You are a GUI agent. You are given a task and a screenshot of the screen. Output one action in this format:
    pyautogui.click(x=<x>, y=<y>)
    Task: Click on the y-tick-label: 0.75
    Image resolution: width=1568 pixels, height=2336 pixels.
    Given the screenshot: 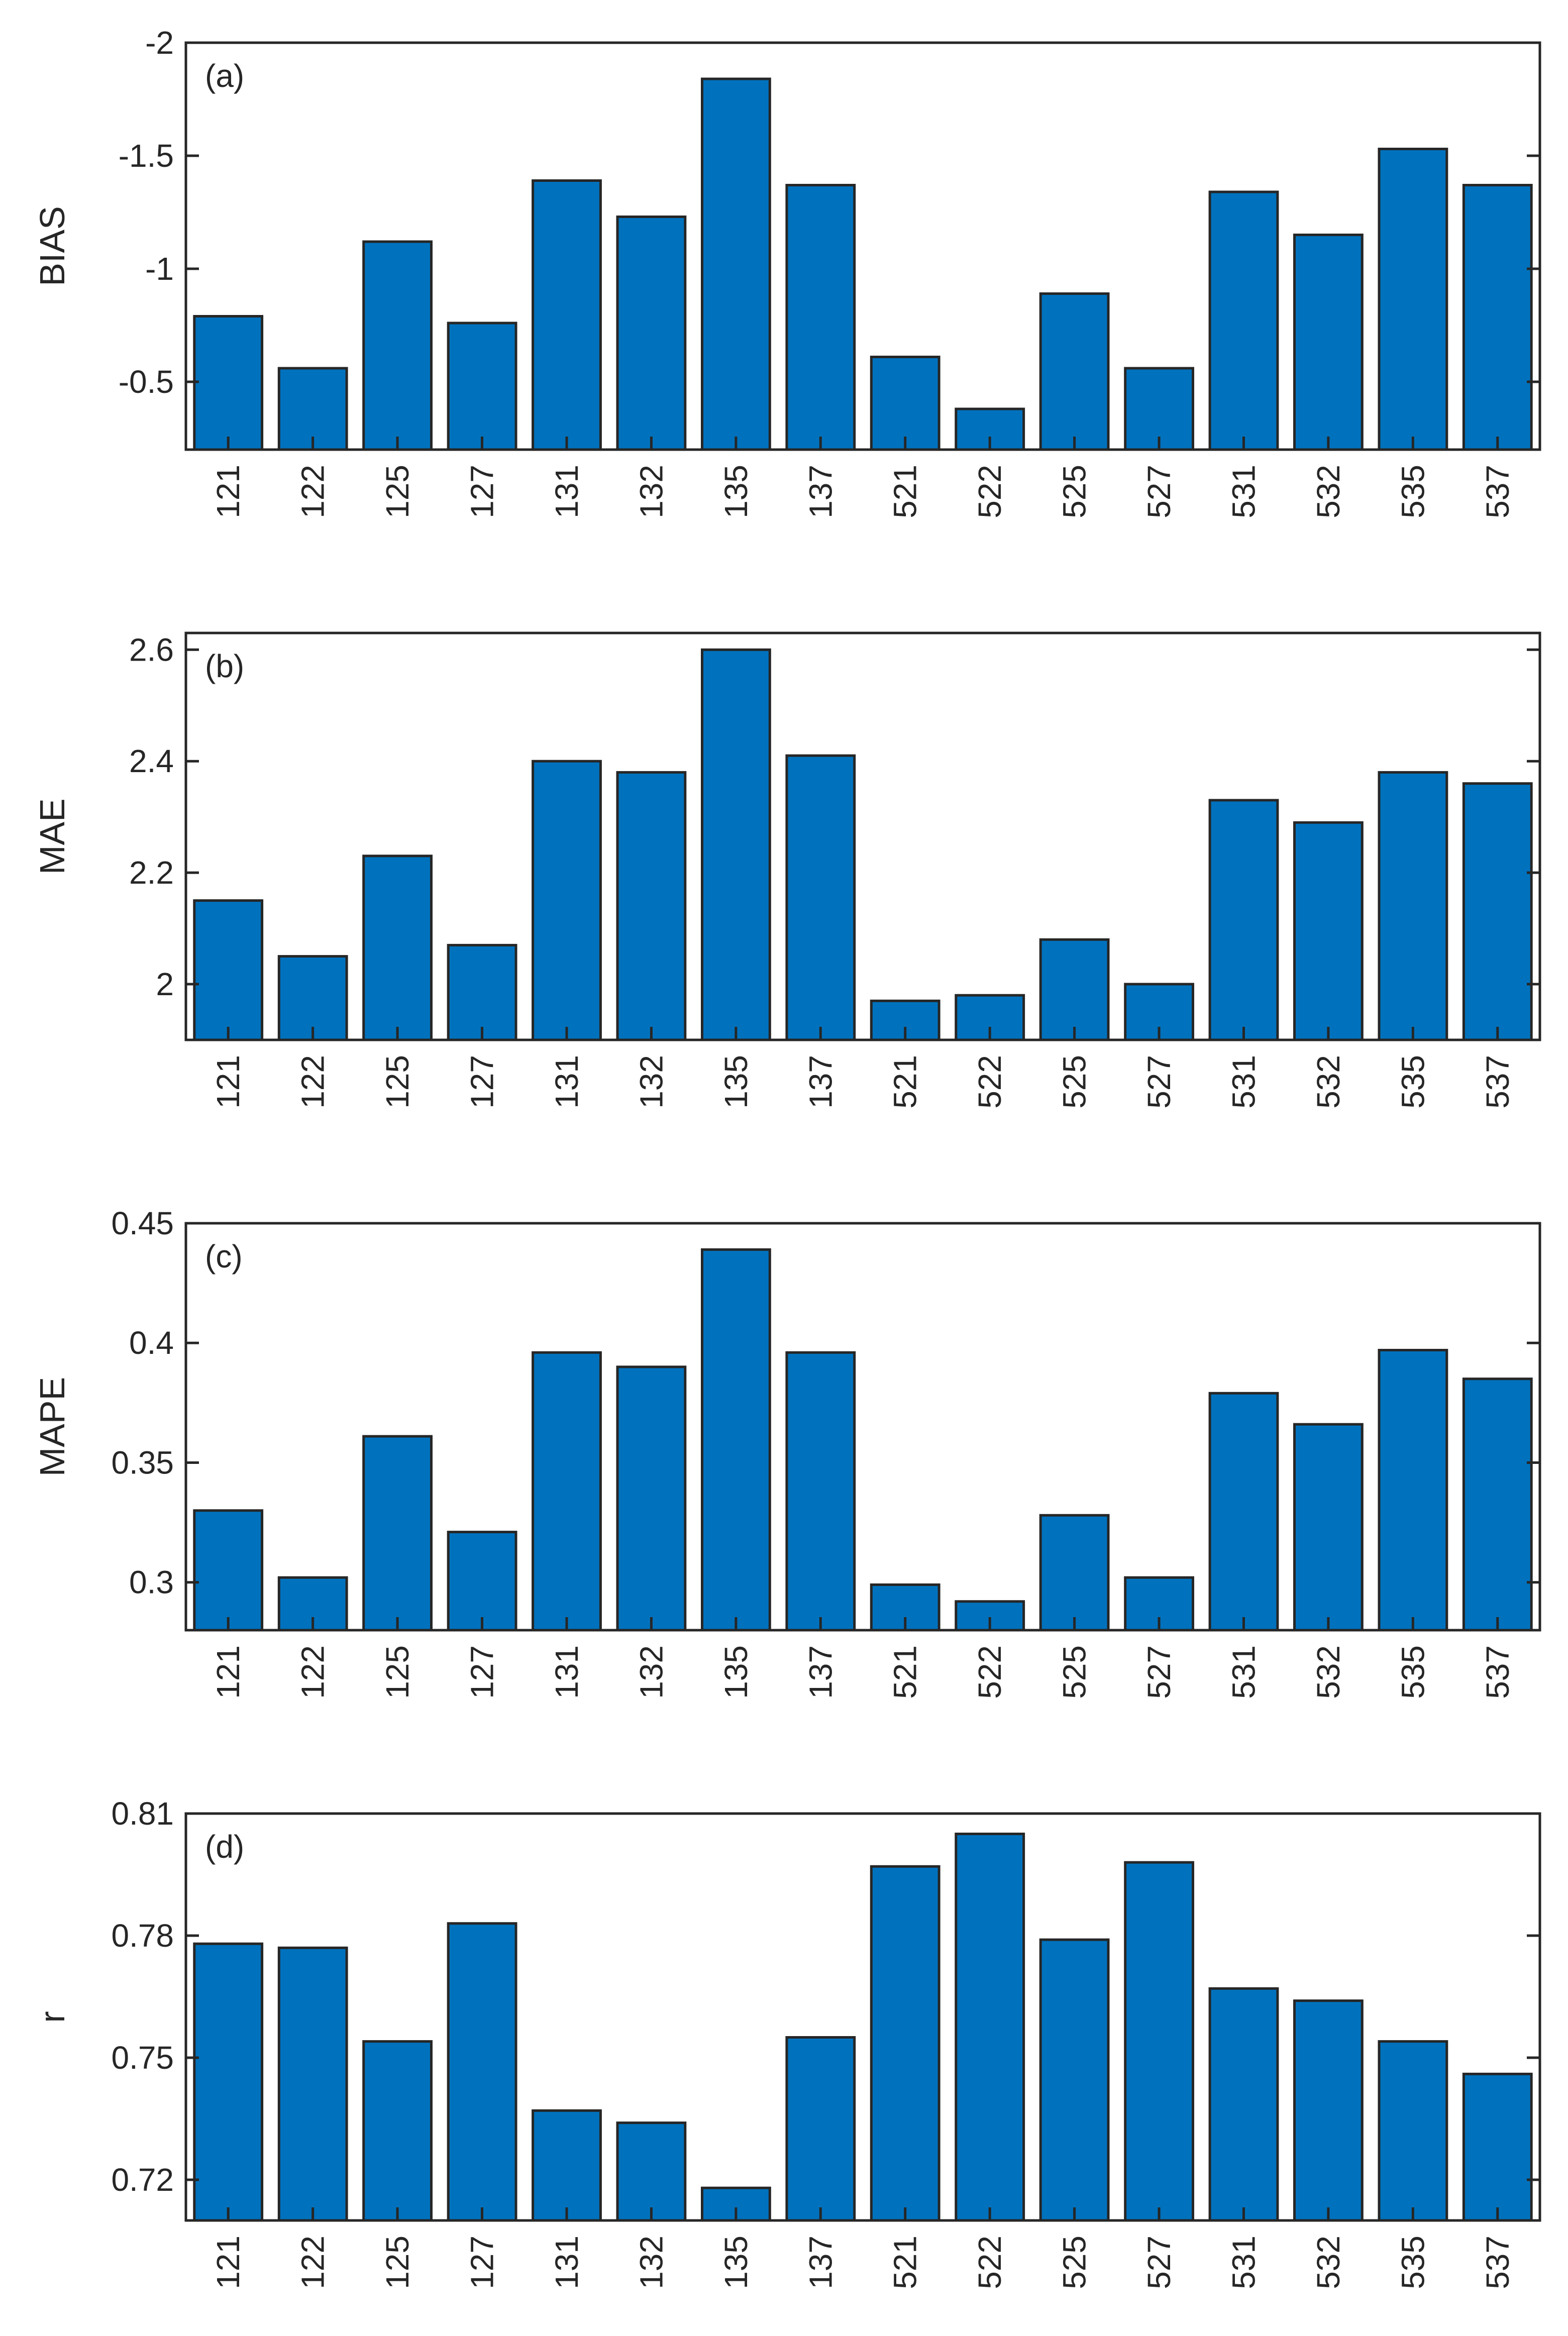 What is the action you would take?
    pyautogui.click(x=142, y=2058)
    